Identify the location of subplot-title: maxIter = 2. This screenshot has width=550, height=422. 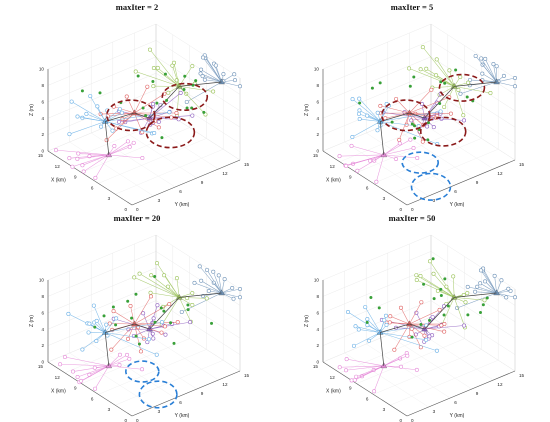
(137, 7).